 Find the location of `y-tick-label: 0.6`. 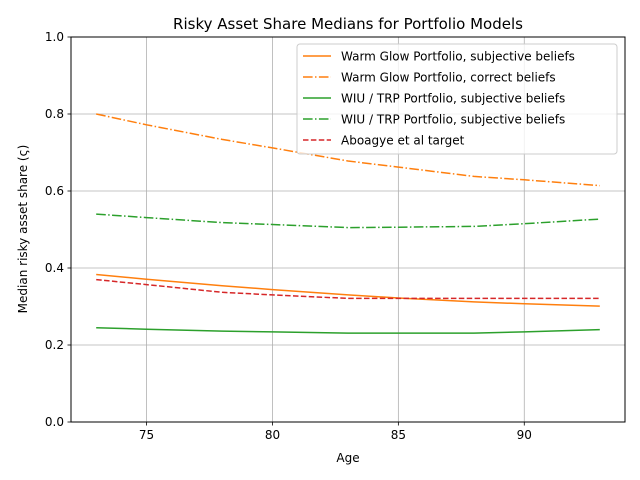

y-tick-label: 0.6 is located at coordinates (54, 191).